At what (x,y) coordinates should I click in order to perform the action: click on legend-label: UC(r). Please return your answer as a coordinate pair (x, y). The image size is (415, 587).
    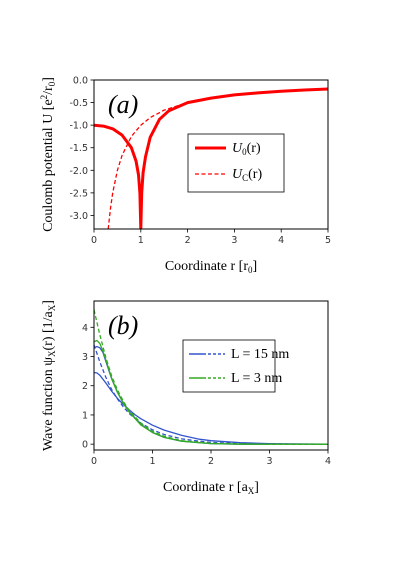
    Looking at the image, I should click on (247, 175).